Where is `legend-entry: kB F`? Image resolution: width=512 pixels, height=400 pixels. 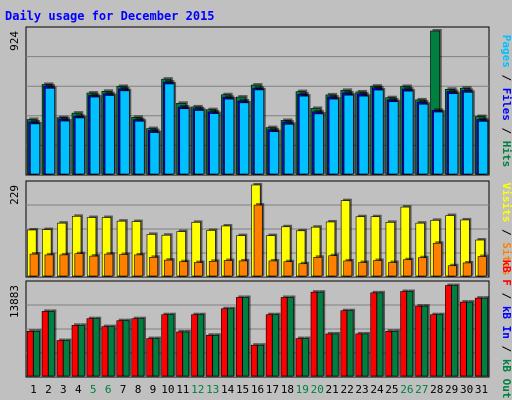 legend-entry: kB F is located at coordinates (506, 272).